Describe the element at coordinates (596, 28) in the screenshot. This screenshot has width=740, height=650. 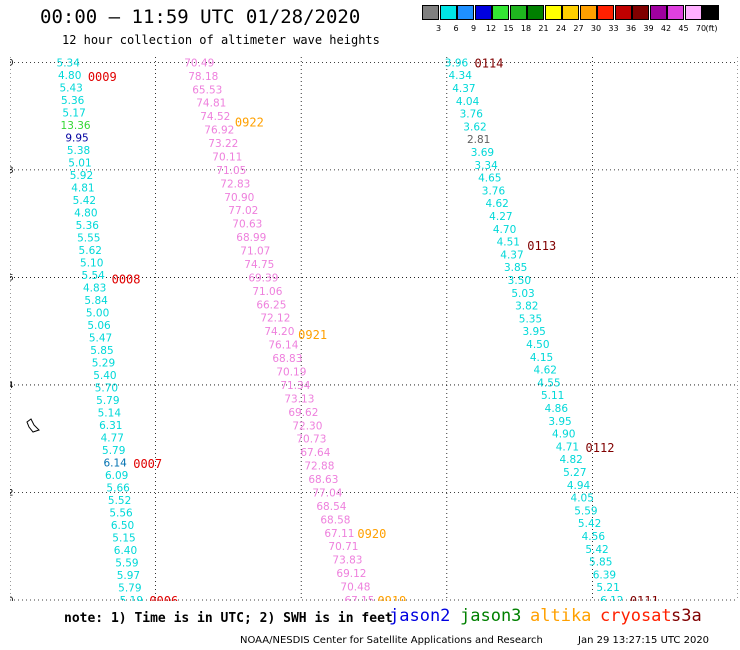
I see `colorbar-label: 30` at that location.